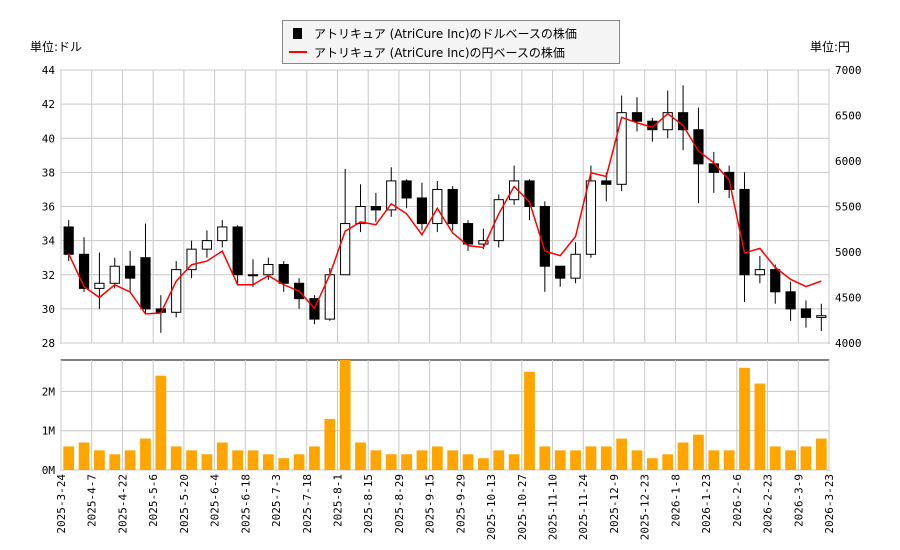 Image resolution: width=900 pixels, height=550 pixels. Describe the element at coordinates (153, 500) in the screenshot. I see `x-tick-label: 2025-5-6` at that location.